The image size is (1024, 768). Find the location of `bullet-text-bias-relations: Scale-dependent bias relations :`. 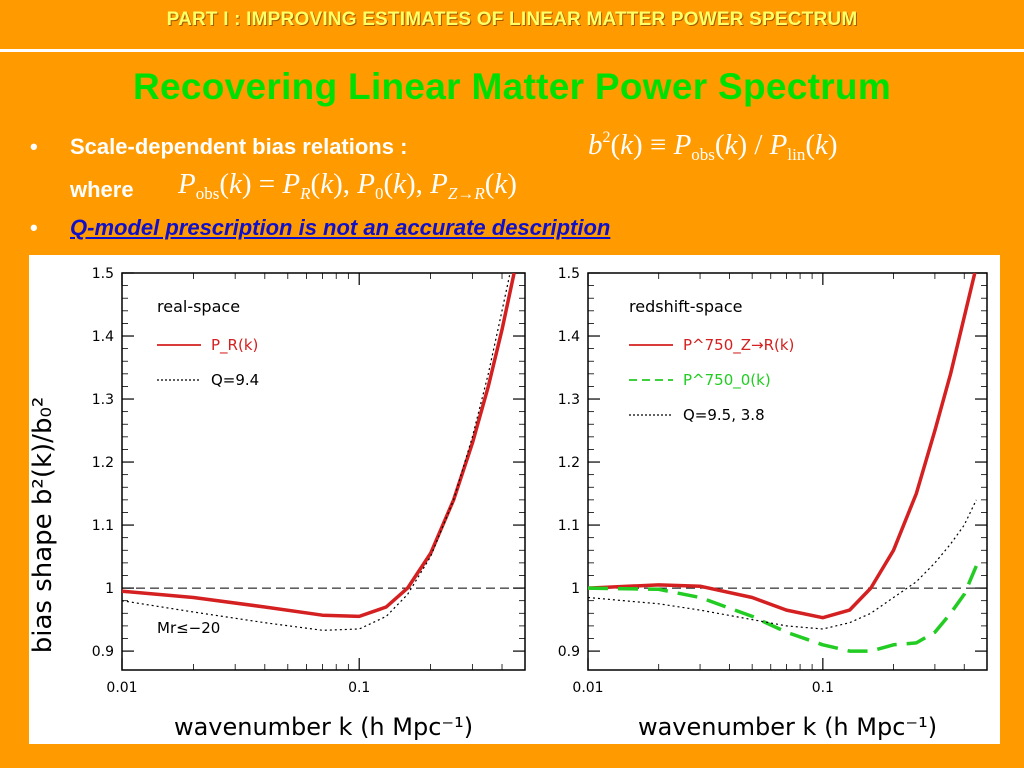

bullet-text-bias-relations: Scale-dependent bias relations : is located at coordinates (239, 146).